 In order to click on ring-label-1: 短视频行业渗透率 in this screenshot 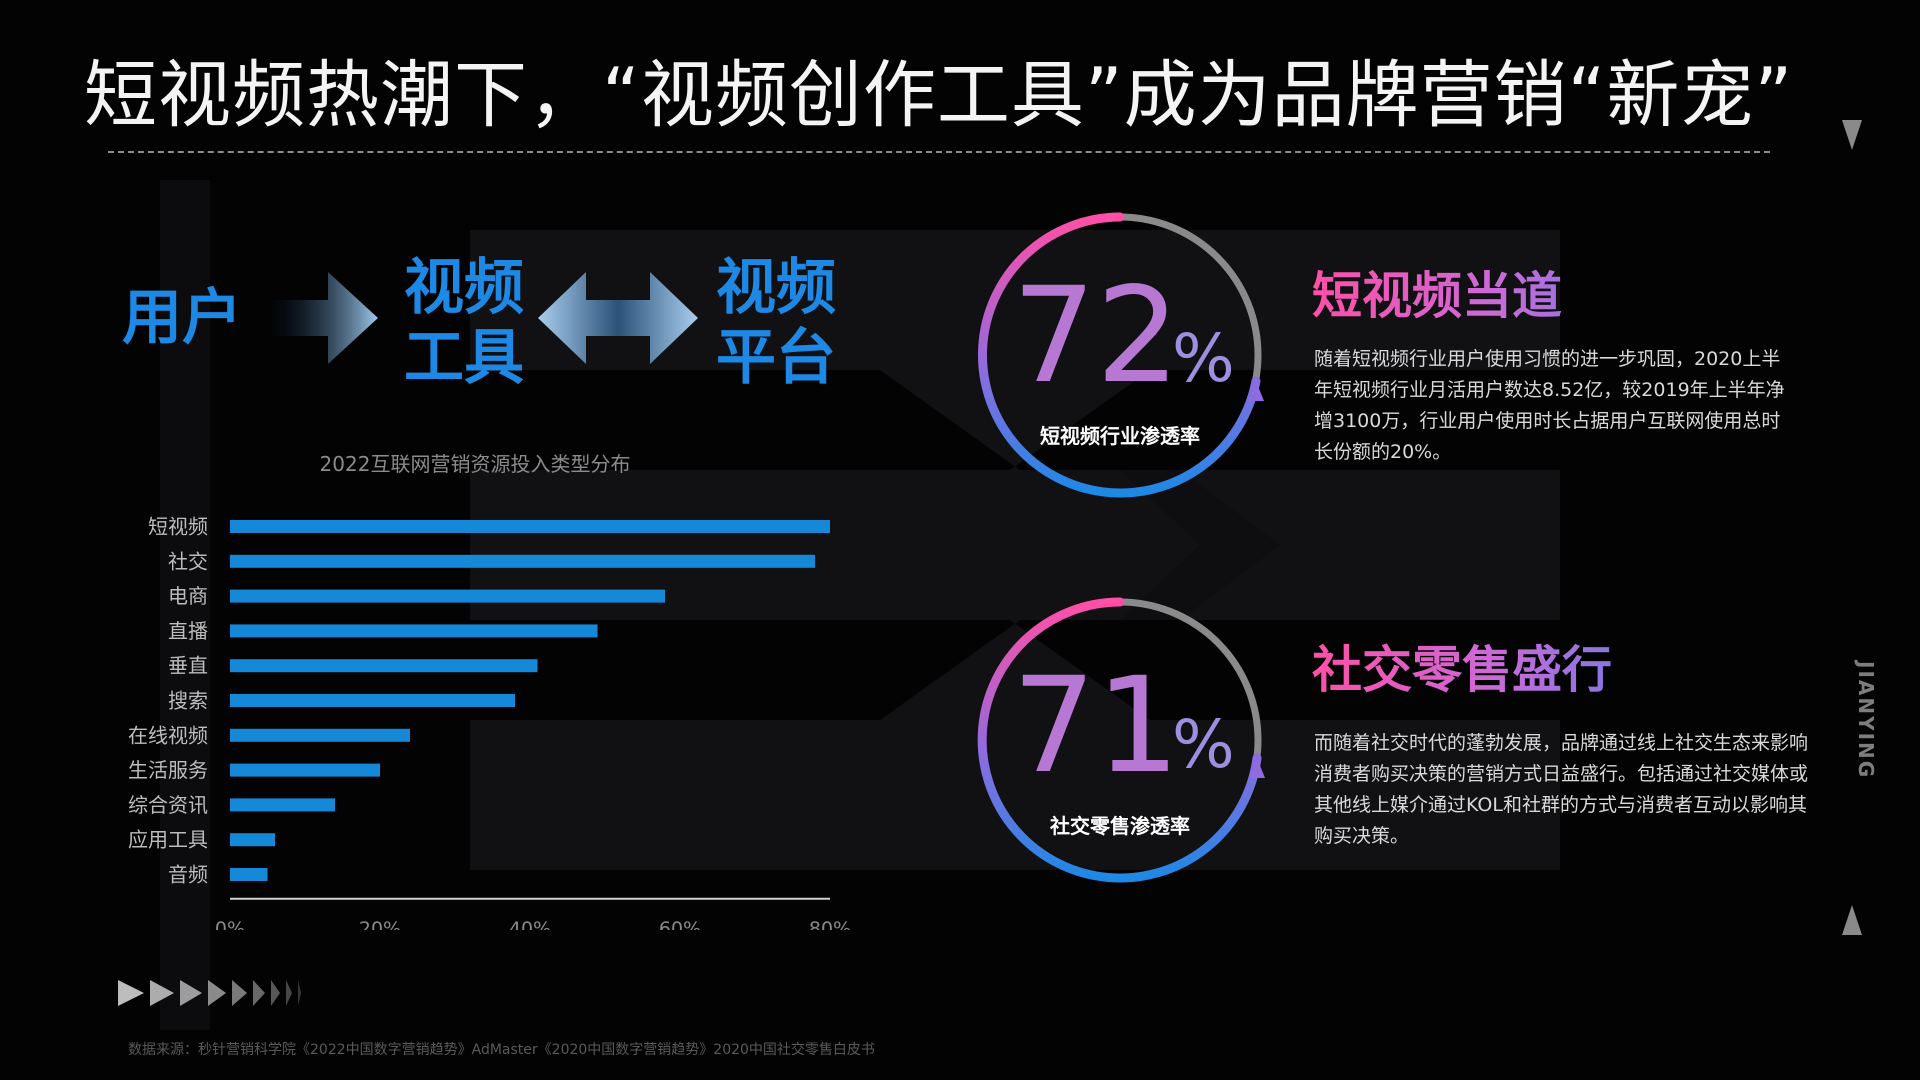, I will do `click(1120, 436)`.